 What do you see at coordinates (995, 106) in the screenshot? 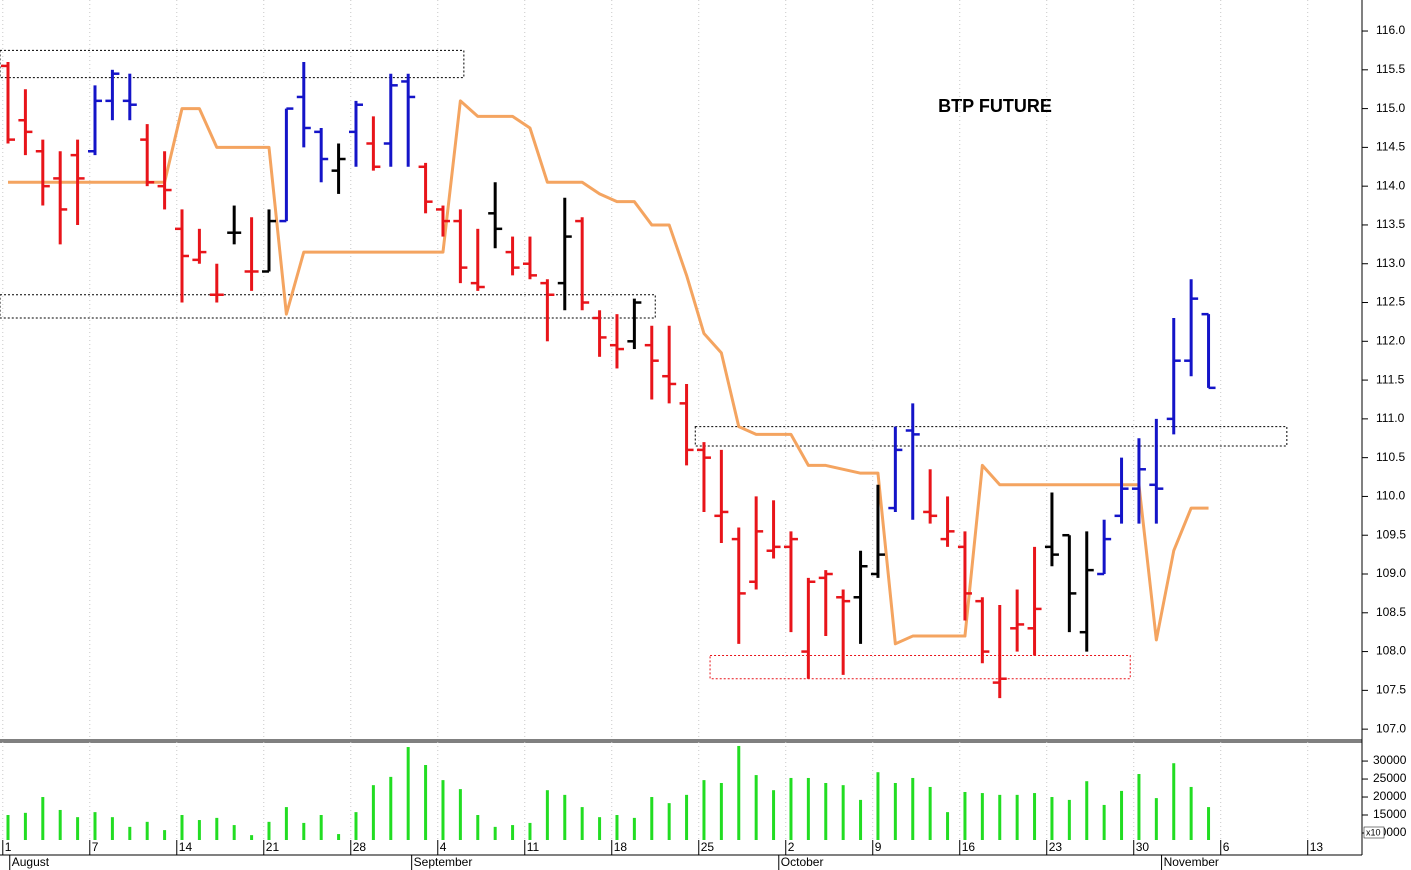
I see `chart-title: BTP FUTURE` at bounding box center [995, 106].